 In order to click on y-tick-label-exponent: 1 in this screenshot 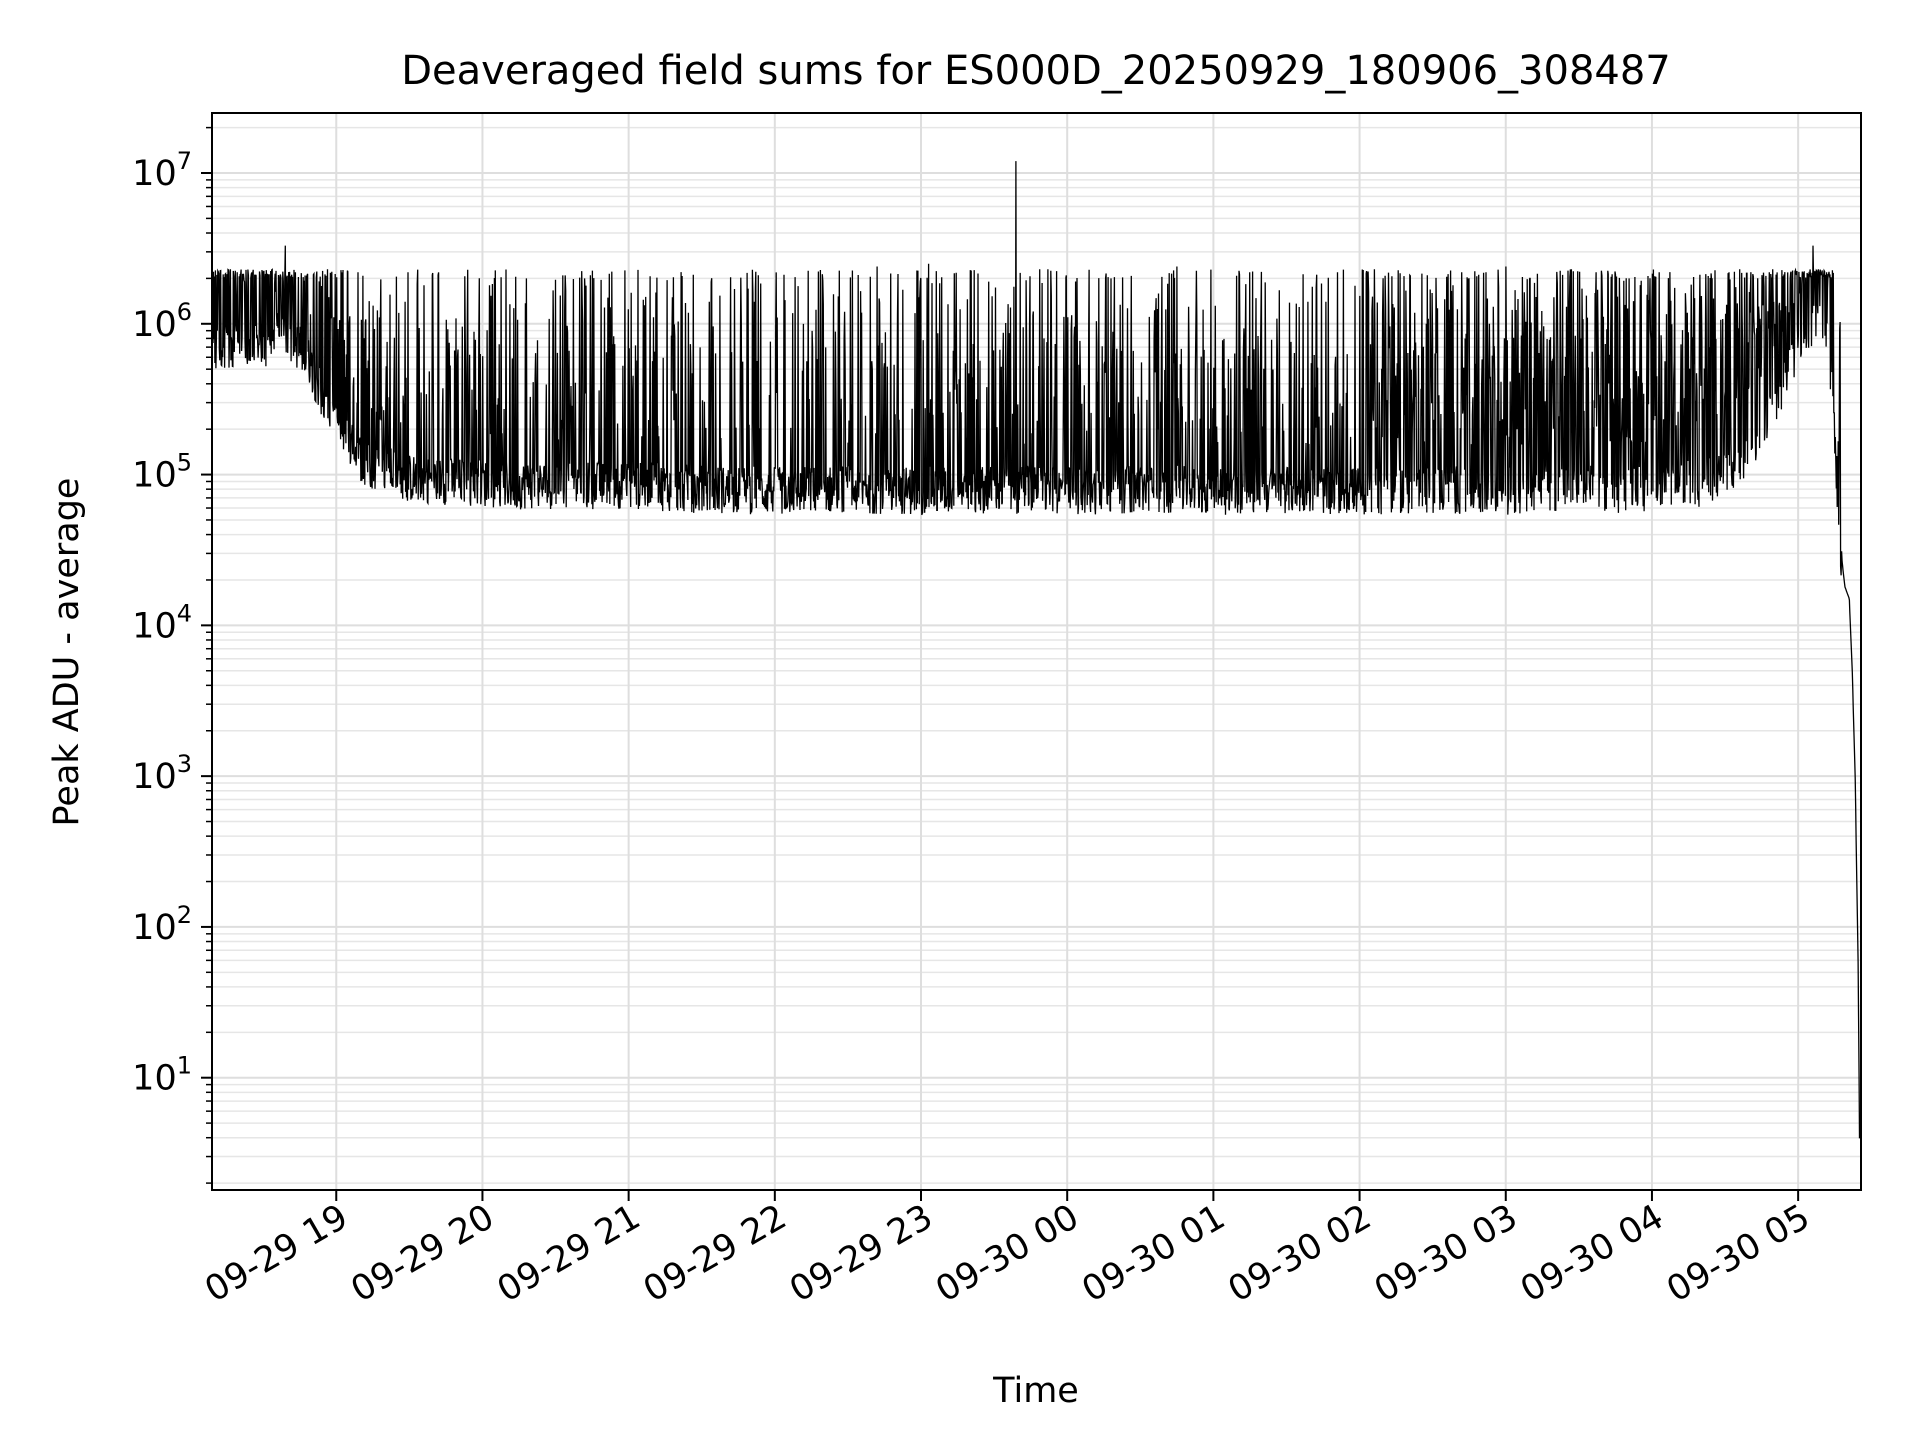, I will do `click(184, 1066)`.